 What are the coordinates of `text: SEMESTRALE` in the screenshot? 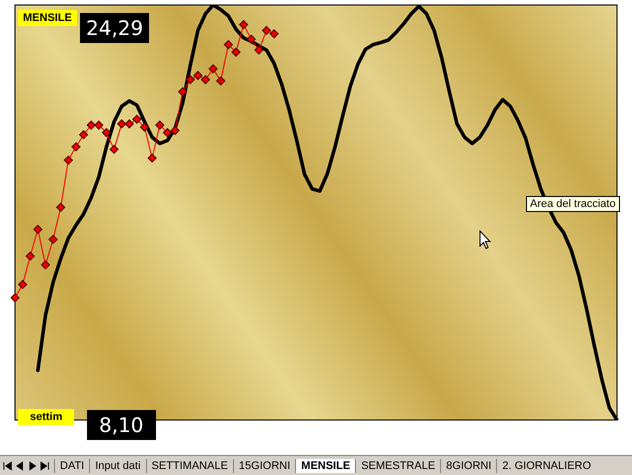 It's located at (397, 466).